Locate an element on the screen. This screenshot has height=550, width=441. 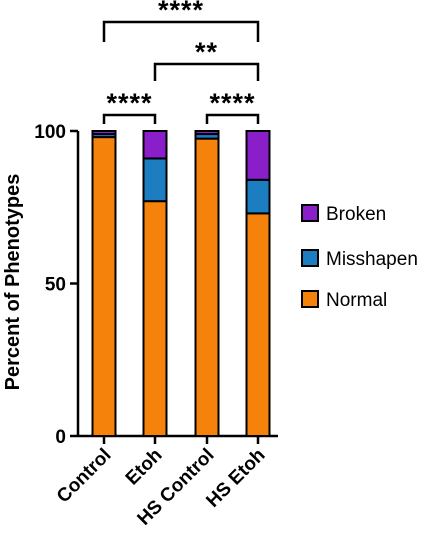
legend-swatch-misshapen is located at coordinates (310, 258).